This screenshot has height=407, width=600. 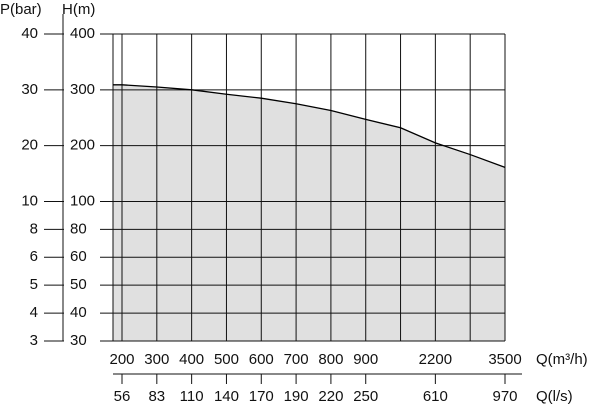 I want to click on y-tick-label: 30, so click(x=78, y=340).